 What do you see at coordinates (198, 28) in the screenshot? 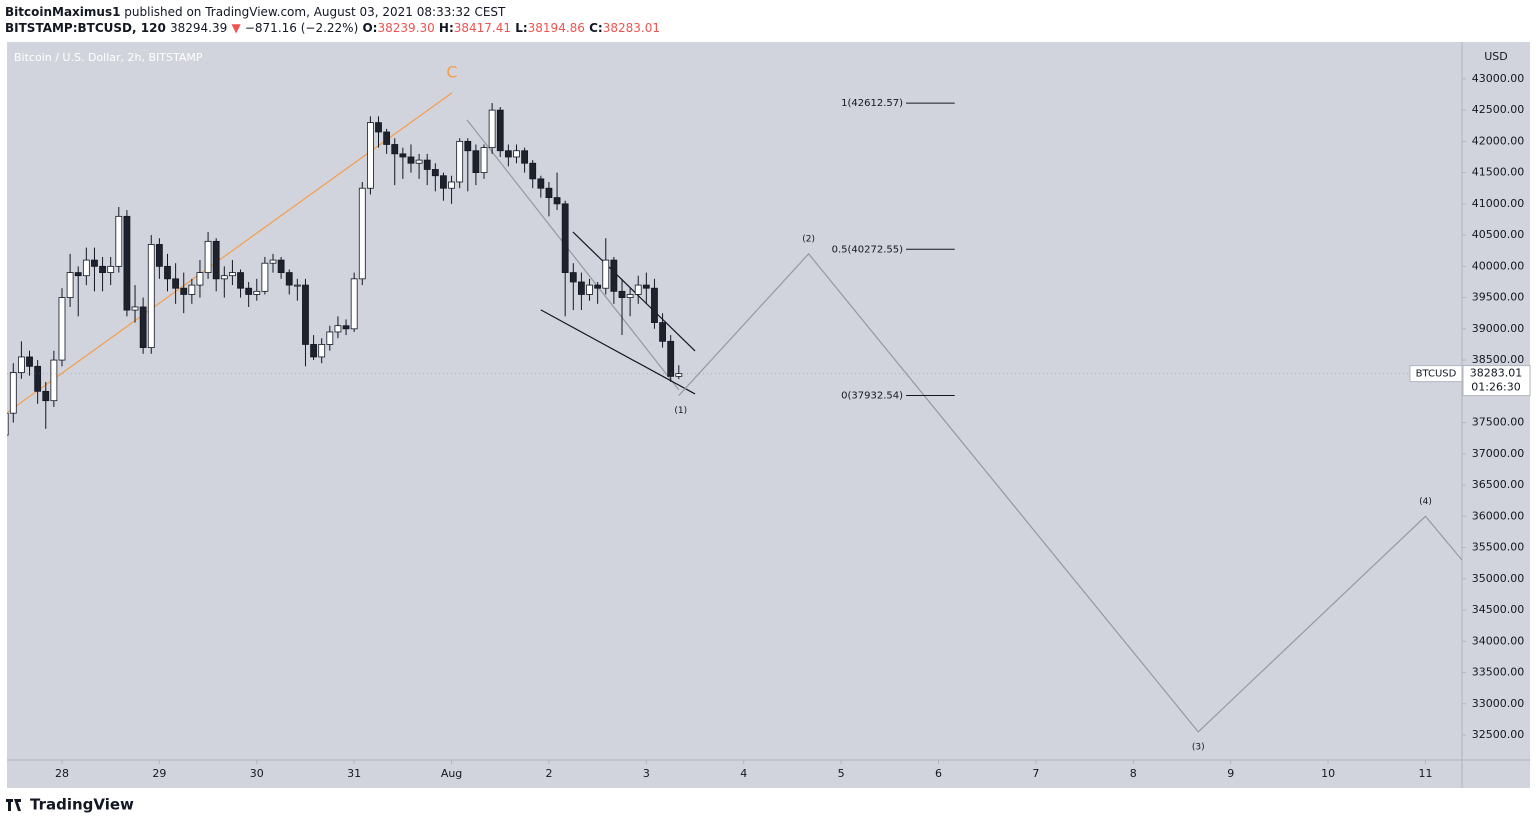
I see `last: 38294.39` at bounding box center [198, 28].